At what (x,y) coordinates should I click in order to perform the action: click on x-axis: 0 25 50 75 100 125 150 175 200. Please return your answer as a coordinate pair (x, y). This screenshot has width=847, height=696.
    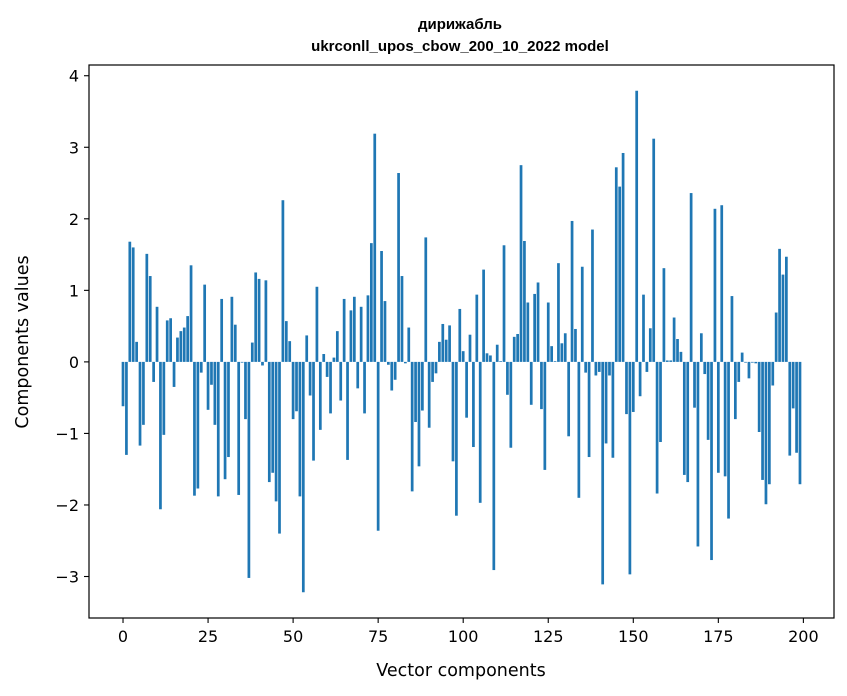
    Looking at the image, I should click on (468, 632).